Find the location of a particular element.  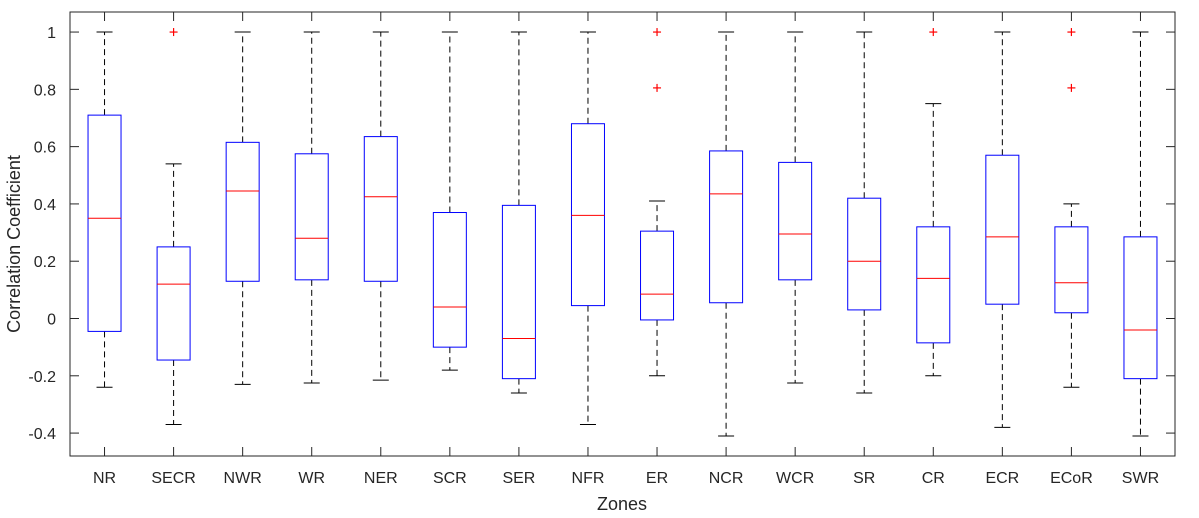

y-tick-label: 1 is located at coordinates (51, 33).